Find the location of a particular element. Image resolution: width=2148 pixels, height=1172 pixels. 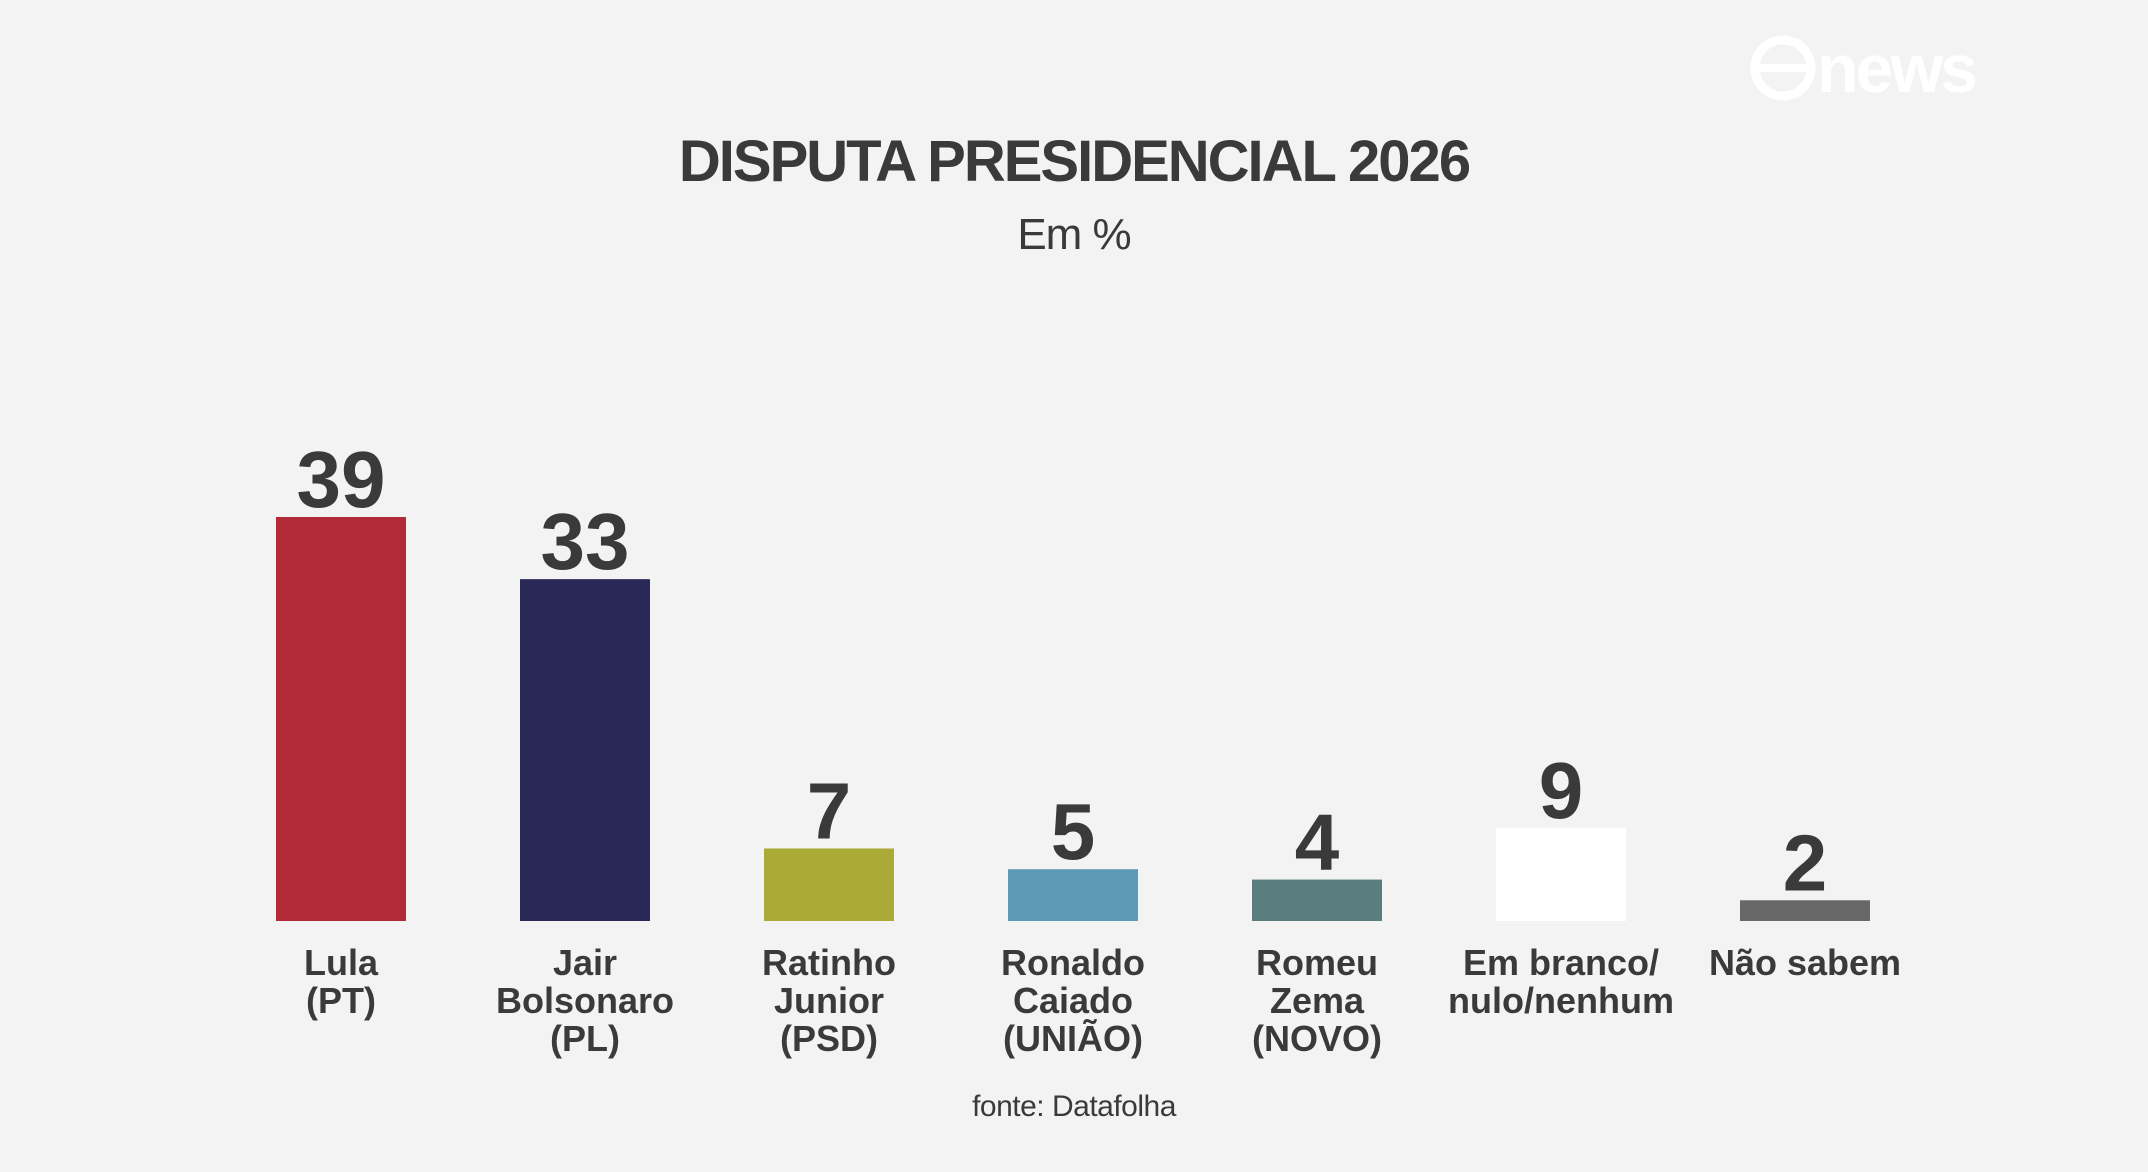

category-label-5: Em branco/nulo/nenhum is located at coordinates (1561, 981).